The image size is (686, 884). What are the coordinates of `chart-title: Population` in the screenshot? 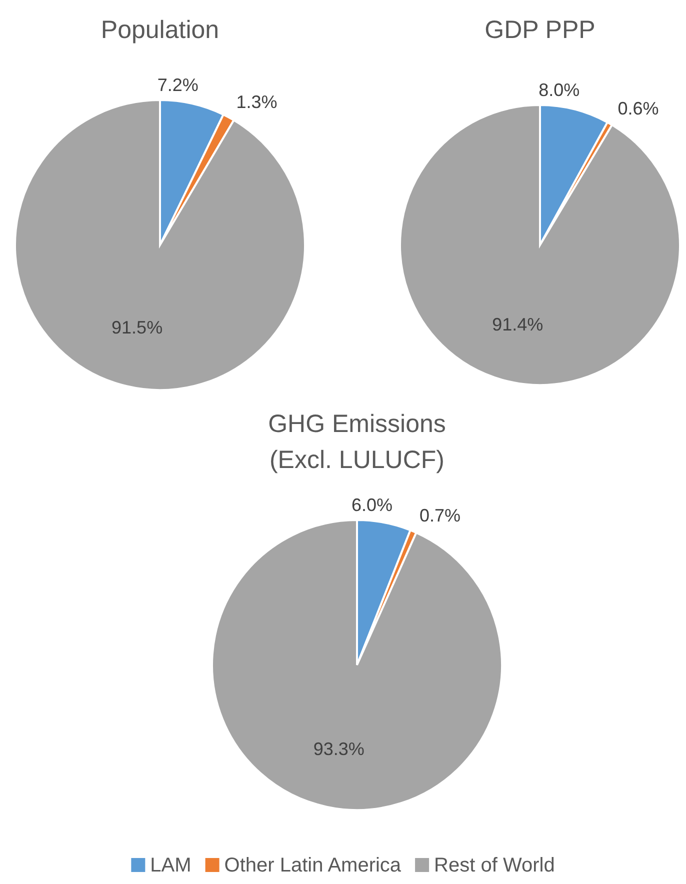 It's located at (160, 30).